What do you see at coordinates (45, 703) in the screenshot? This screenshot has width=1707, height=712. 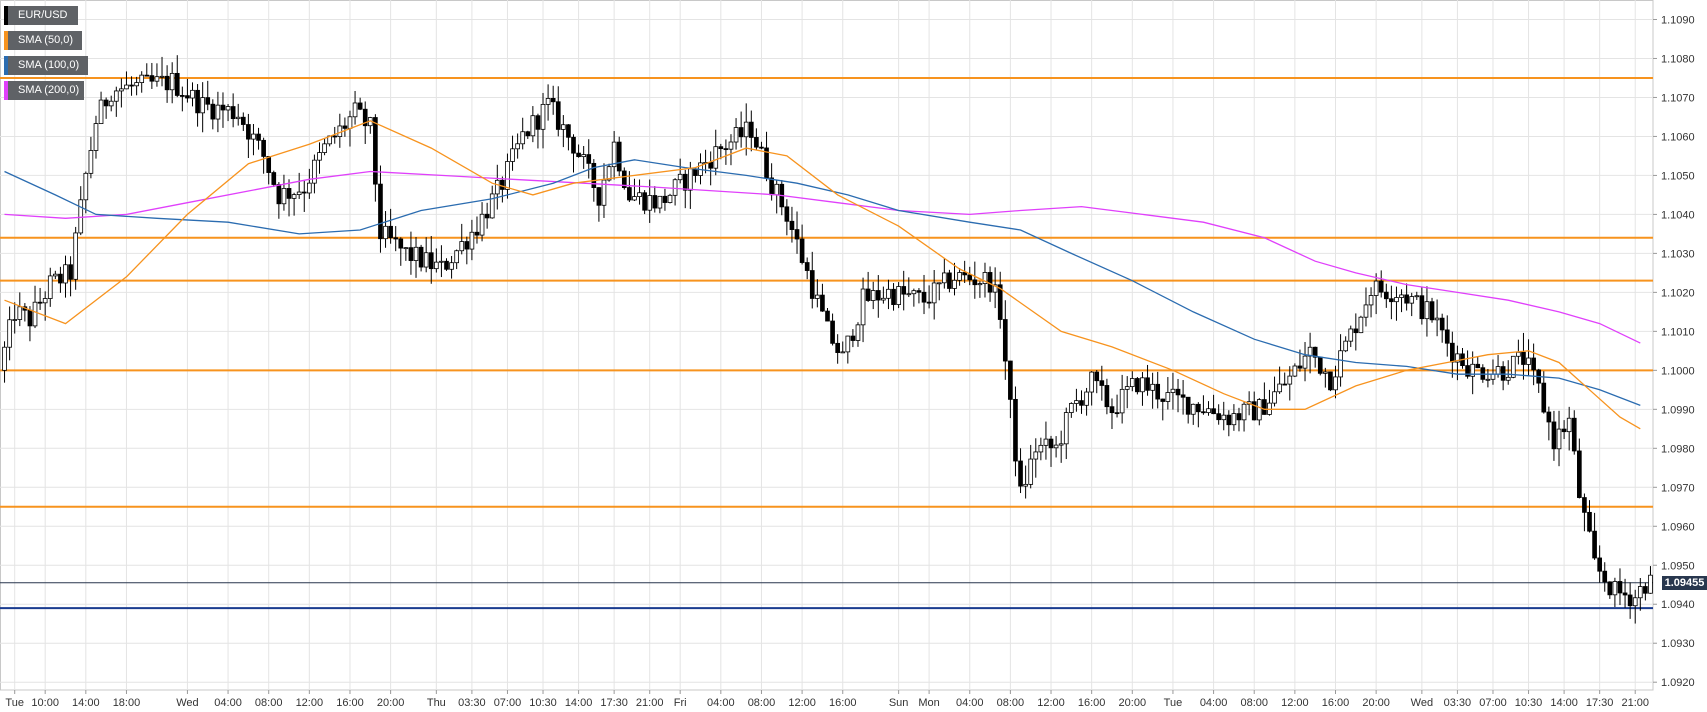 I see `x-tick-label: 10:00` at bounding box center [45, 703].